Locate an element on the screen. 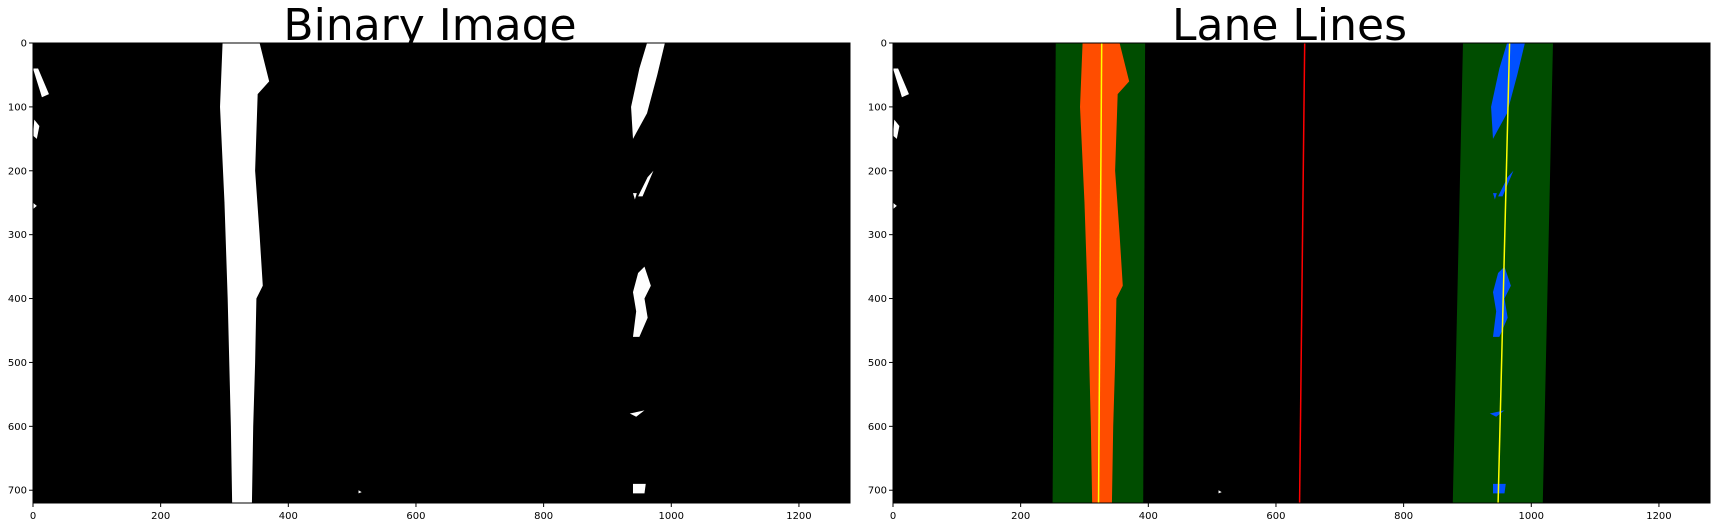 This screenshot has width=1719, height=527. center-line is located at coordinates (1302, 273).